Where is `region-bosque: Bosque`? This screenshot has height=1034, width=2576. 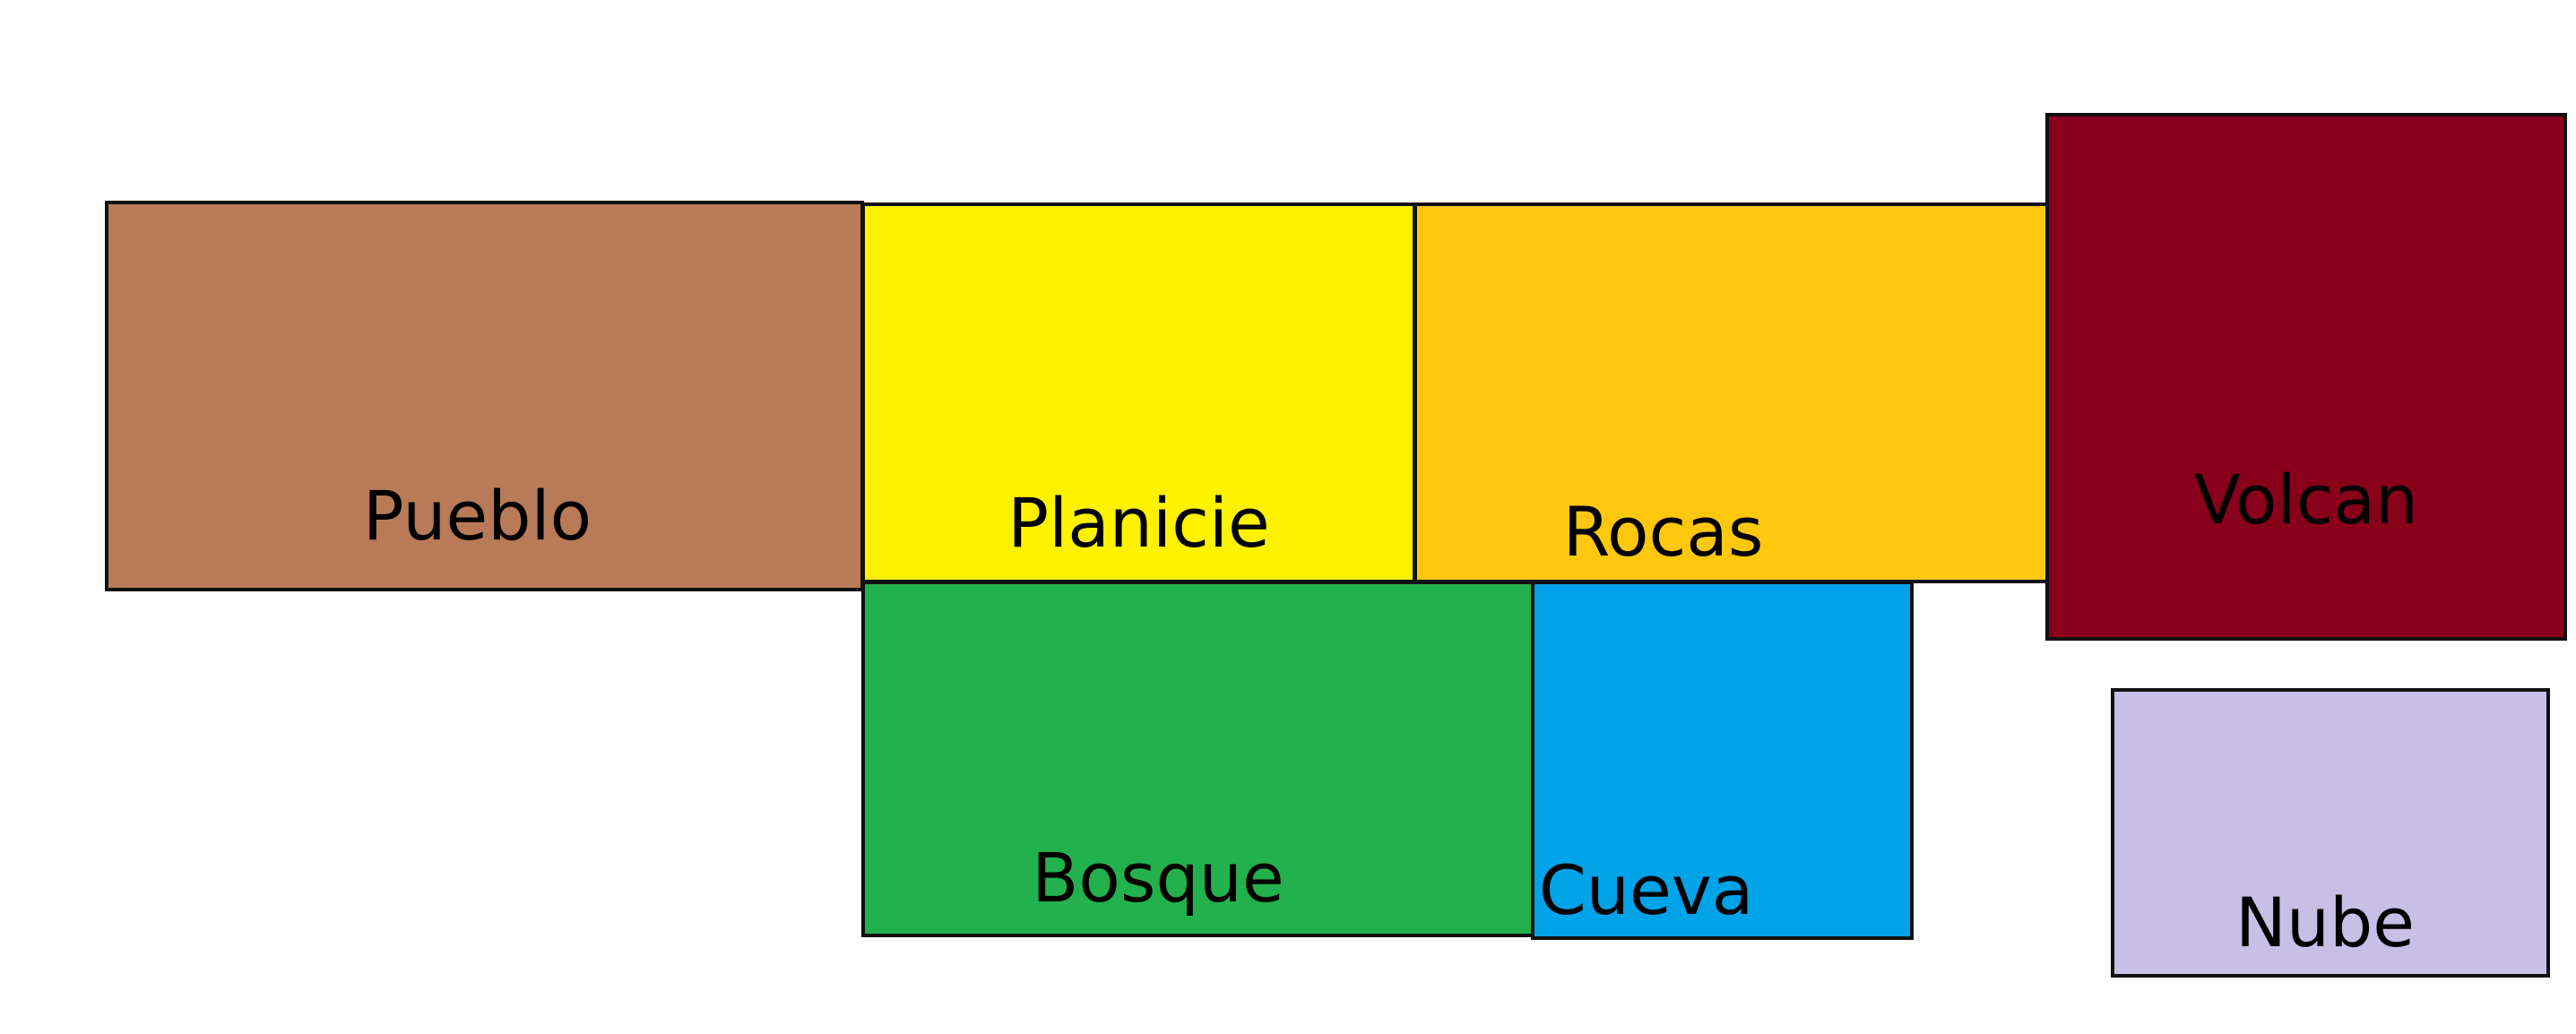 region-bosque: Bosque is located at coordinates (1198, 759).